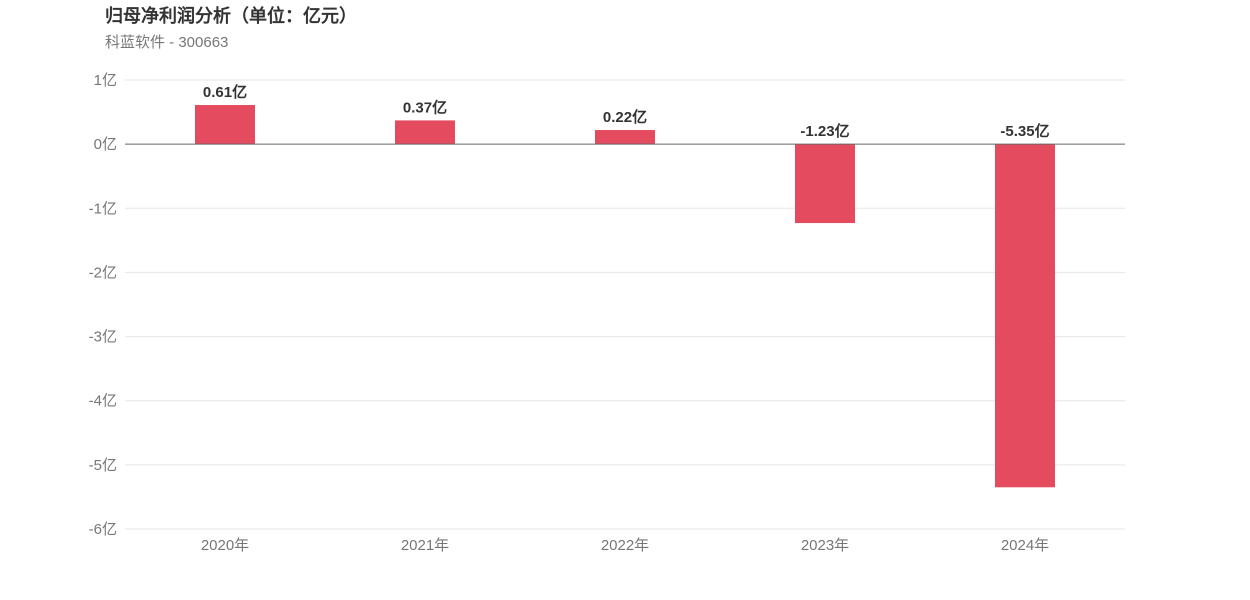  Describe the element at coordinates (103, 465) in the screenshot. I see `y-tick-label: -5亿` at that location.